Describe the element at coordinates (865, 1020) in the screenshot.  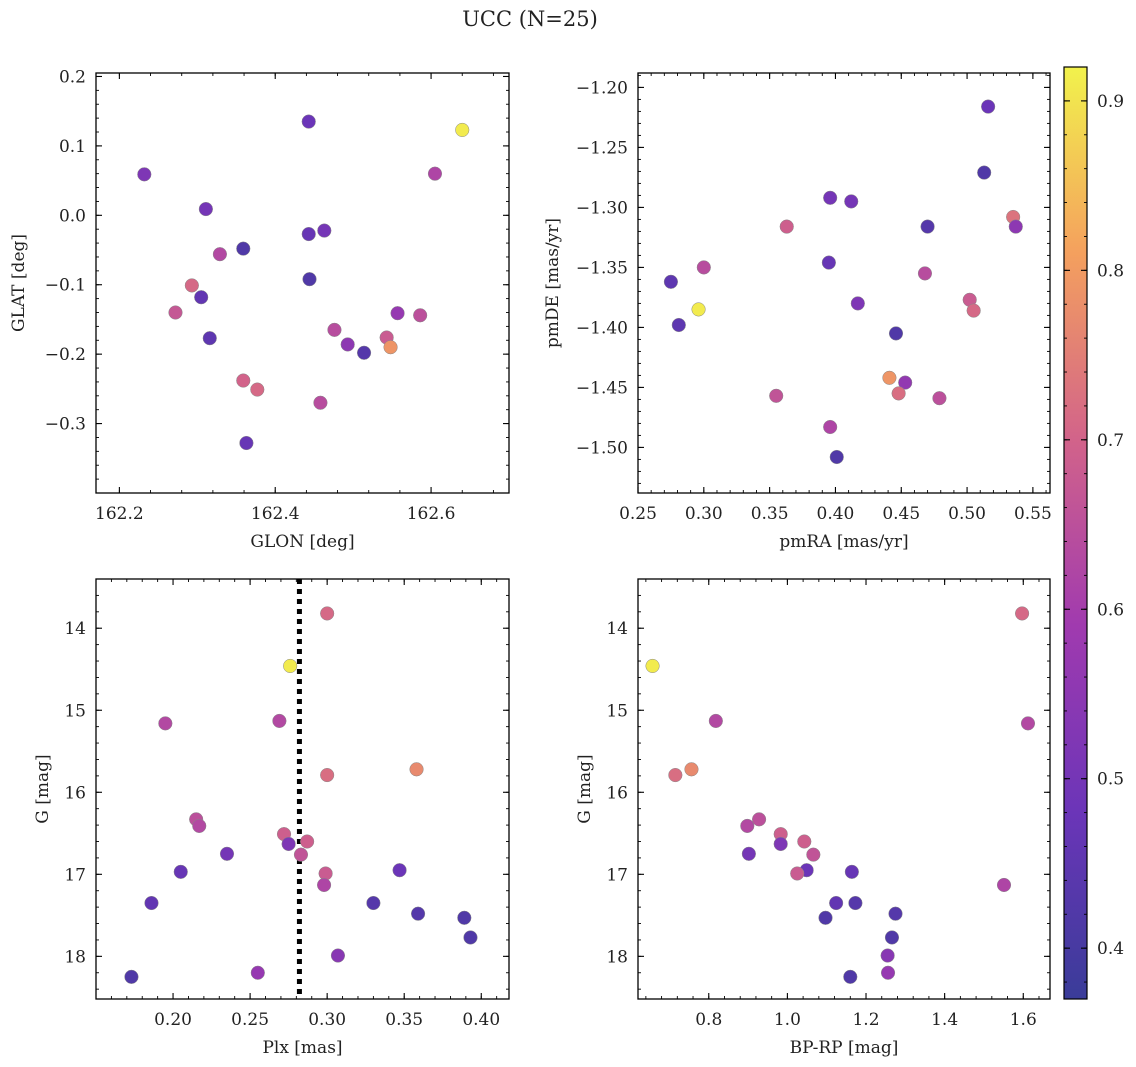
I see `x-tick-label: 1.2` at that location.